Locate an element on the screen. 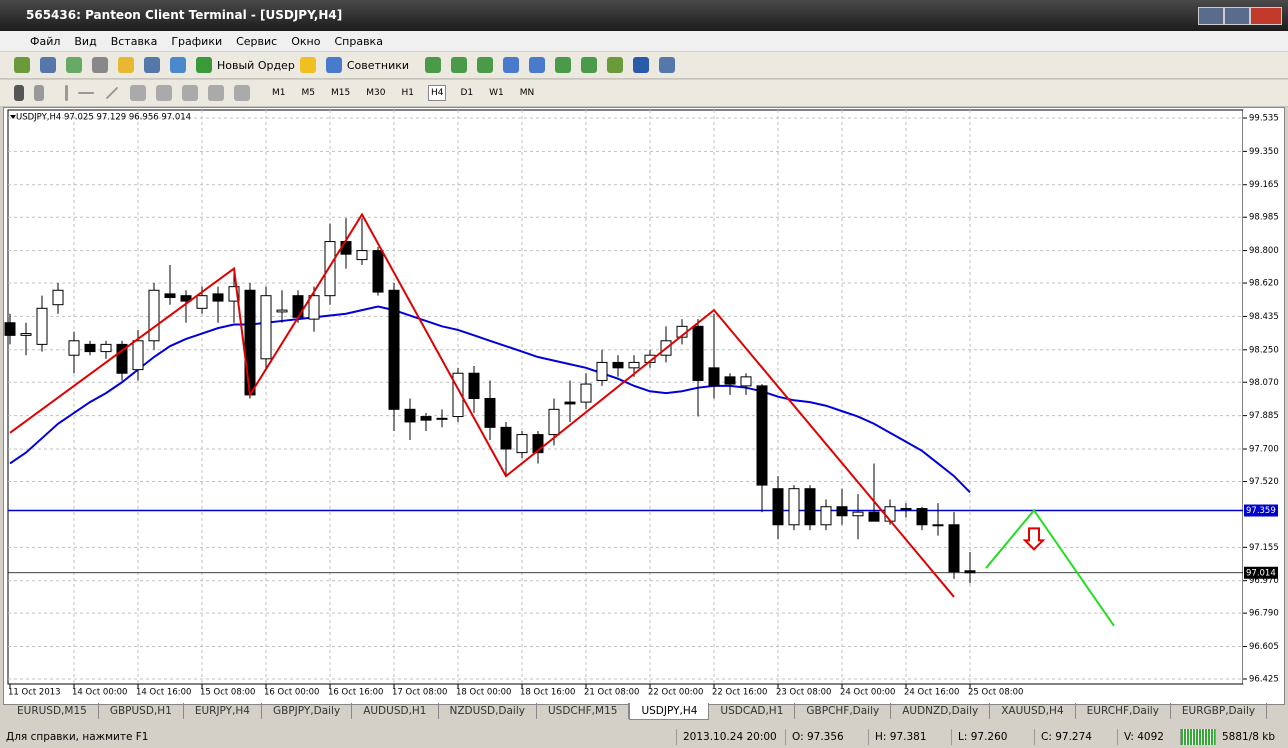  forecast-line is located at coordinates (1050, 567).